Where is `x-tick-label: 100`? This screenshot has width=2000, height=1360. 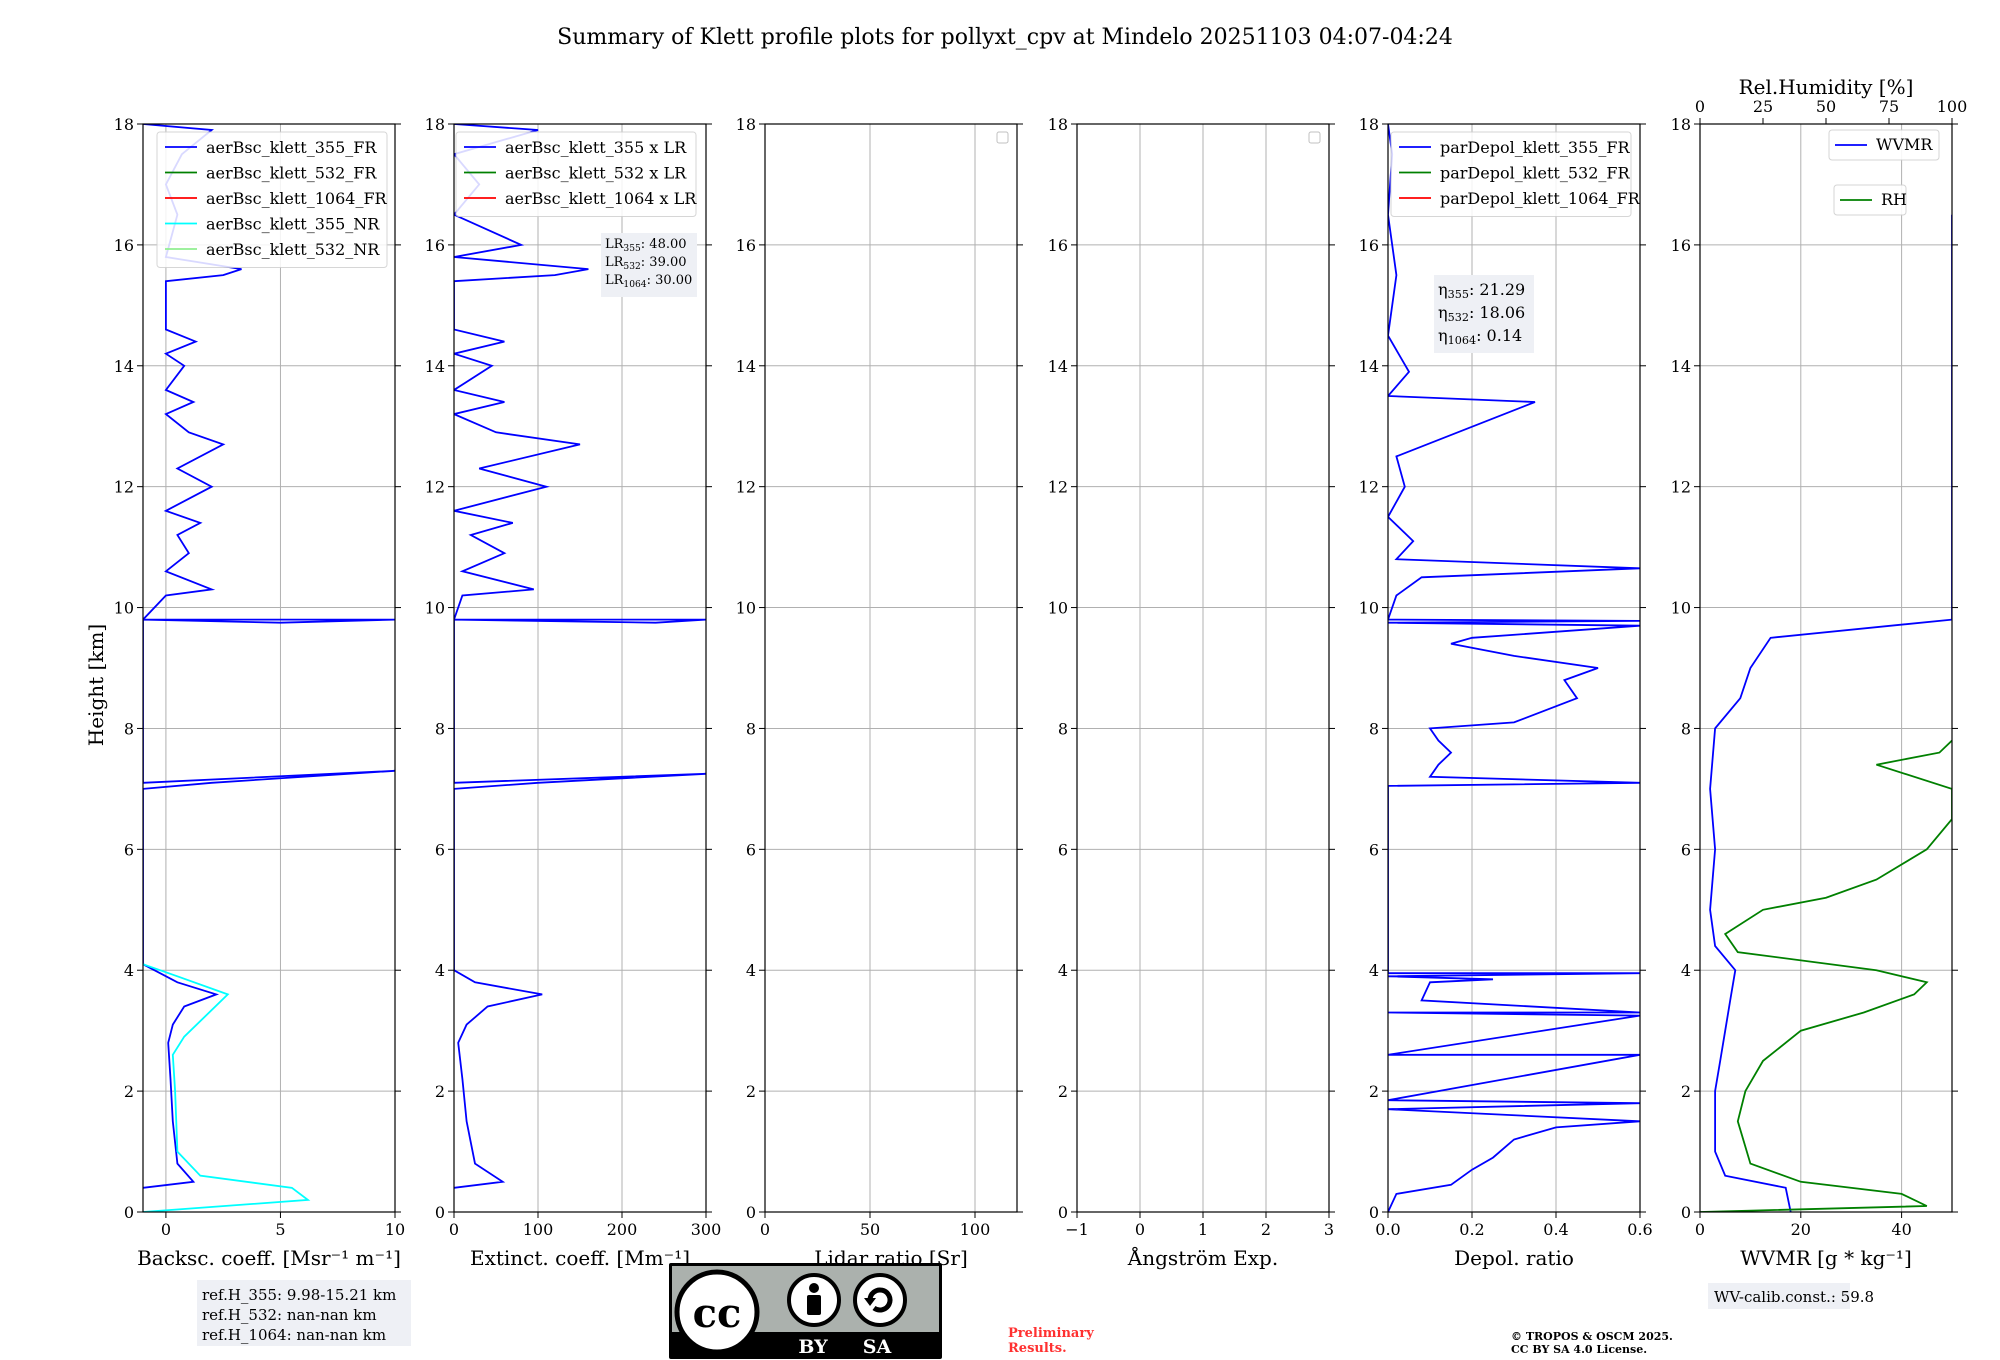
x-tick-label: 100 is located at coordinates (538, 1229).